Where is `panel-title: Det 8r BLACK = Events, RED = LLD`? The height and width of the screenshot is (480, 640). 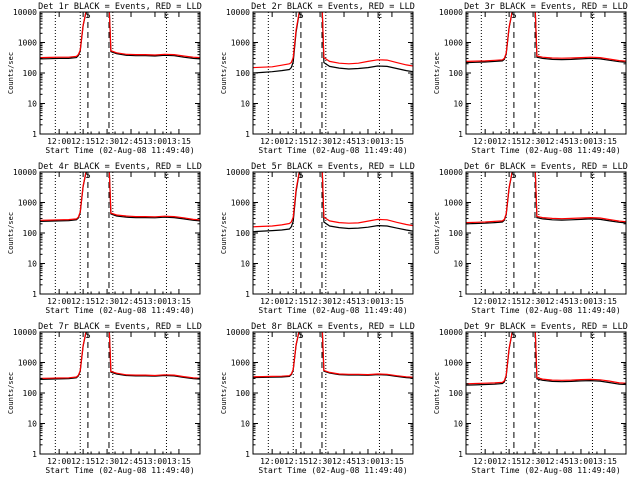 panel-title: Det 8r BLACK = Events, RED = LLD is located at coordinates (333, 327).